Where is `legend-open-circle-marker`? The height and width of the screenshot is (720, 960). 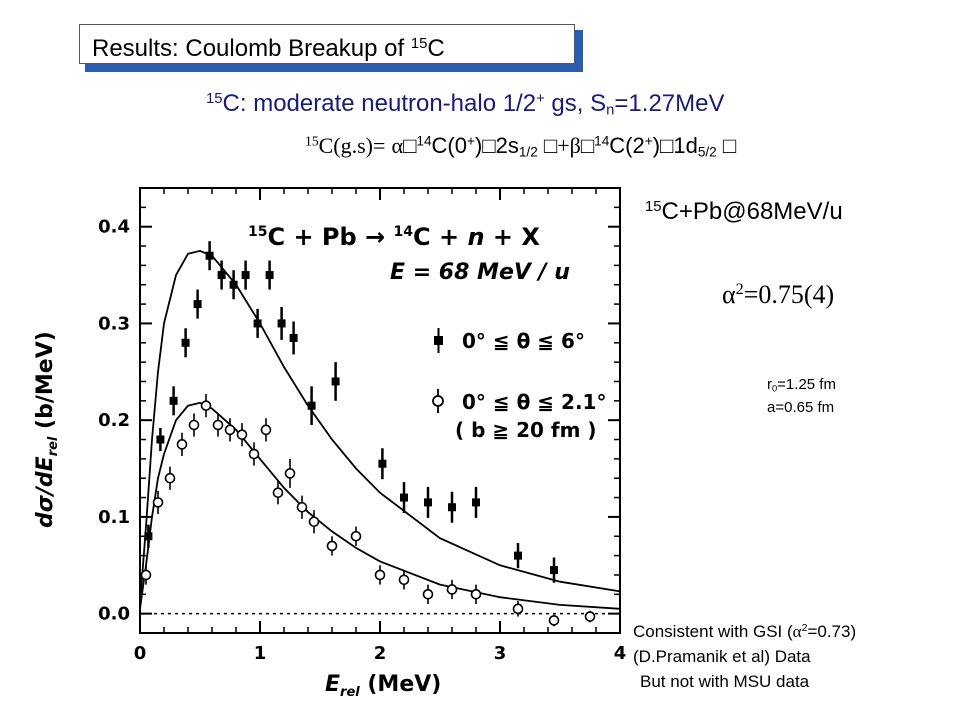 legend-open-circle-marker is located at coordinates (438, 401).